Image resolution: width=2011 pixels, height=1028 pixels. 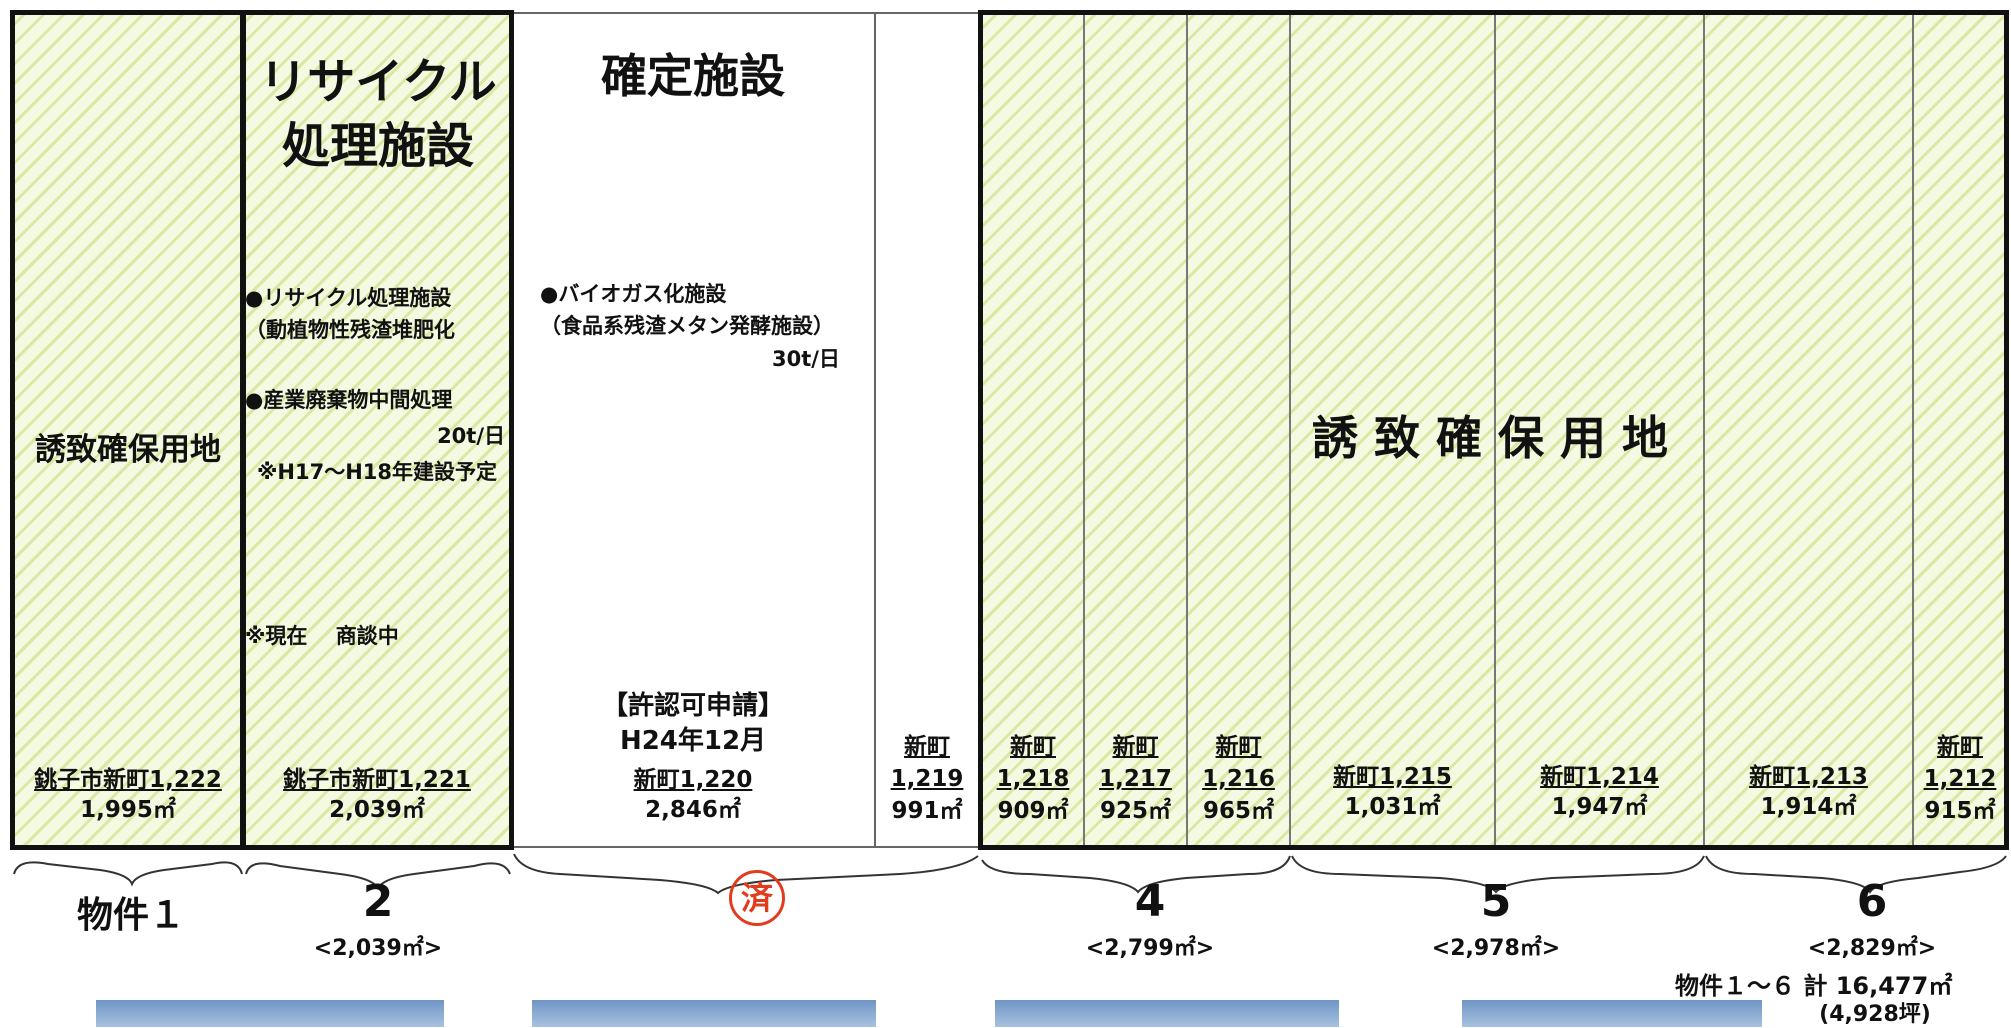 What do you see at coordinates (927, 811) in the screenshot?
I see `parcel-3b-area: 991㎡` at bounding box center [927, 811].